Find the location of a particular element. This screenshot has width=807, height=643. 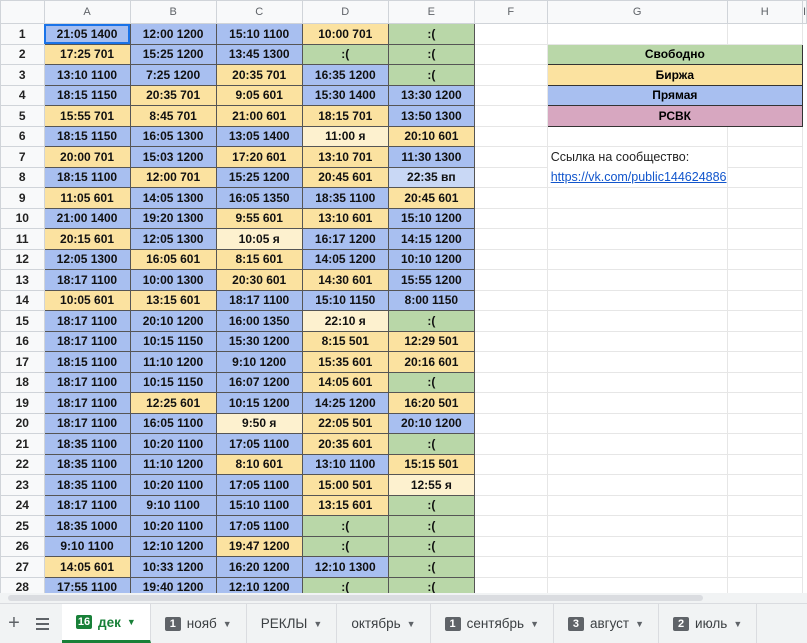

cell-b28: 17:55 1100 is located at coordinates (87, 584).